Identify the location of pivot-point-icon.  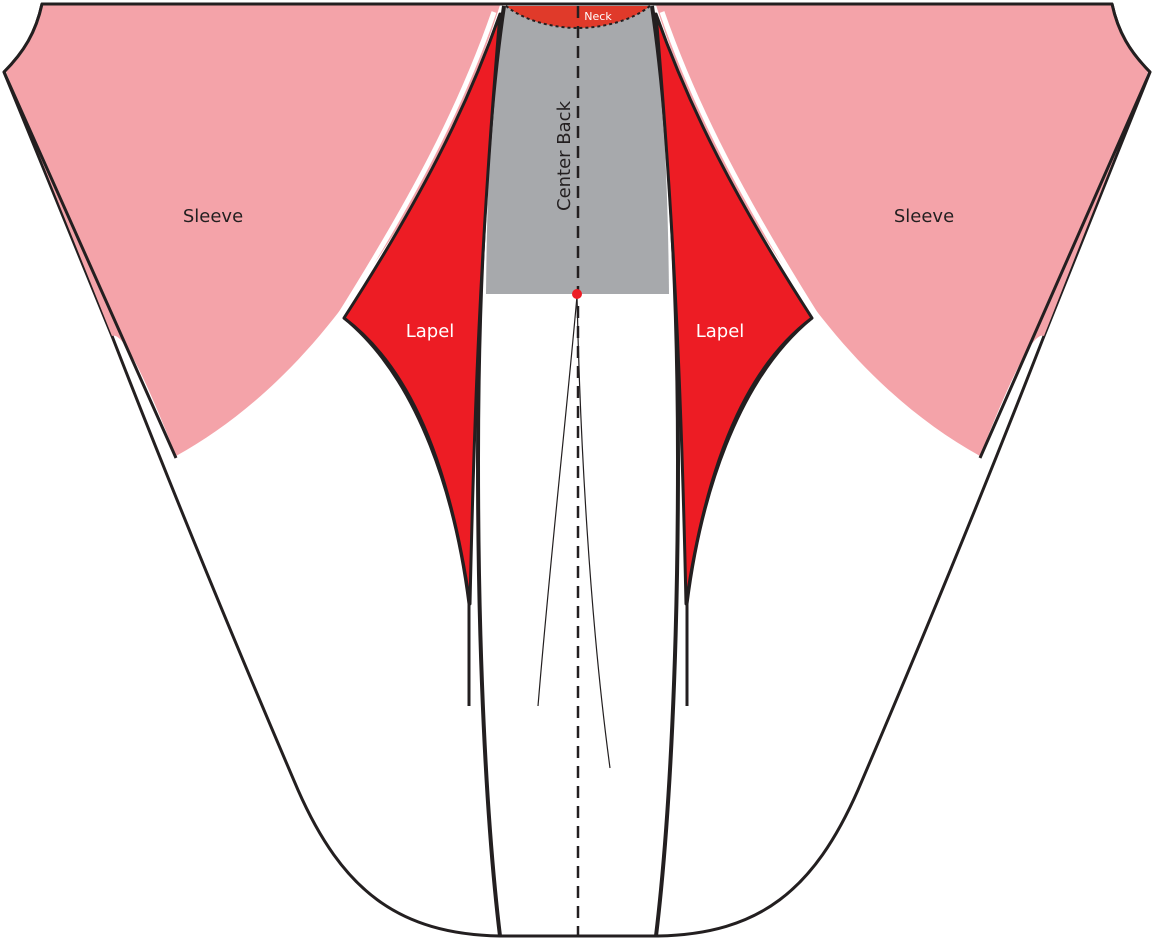
(577, 294).